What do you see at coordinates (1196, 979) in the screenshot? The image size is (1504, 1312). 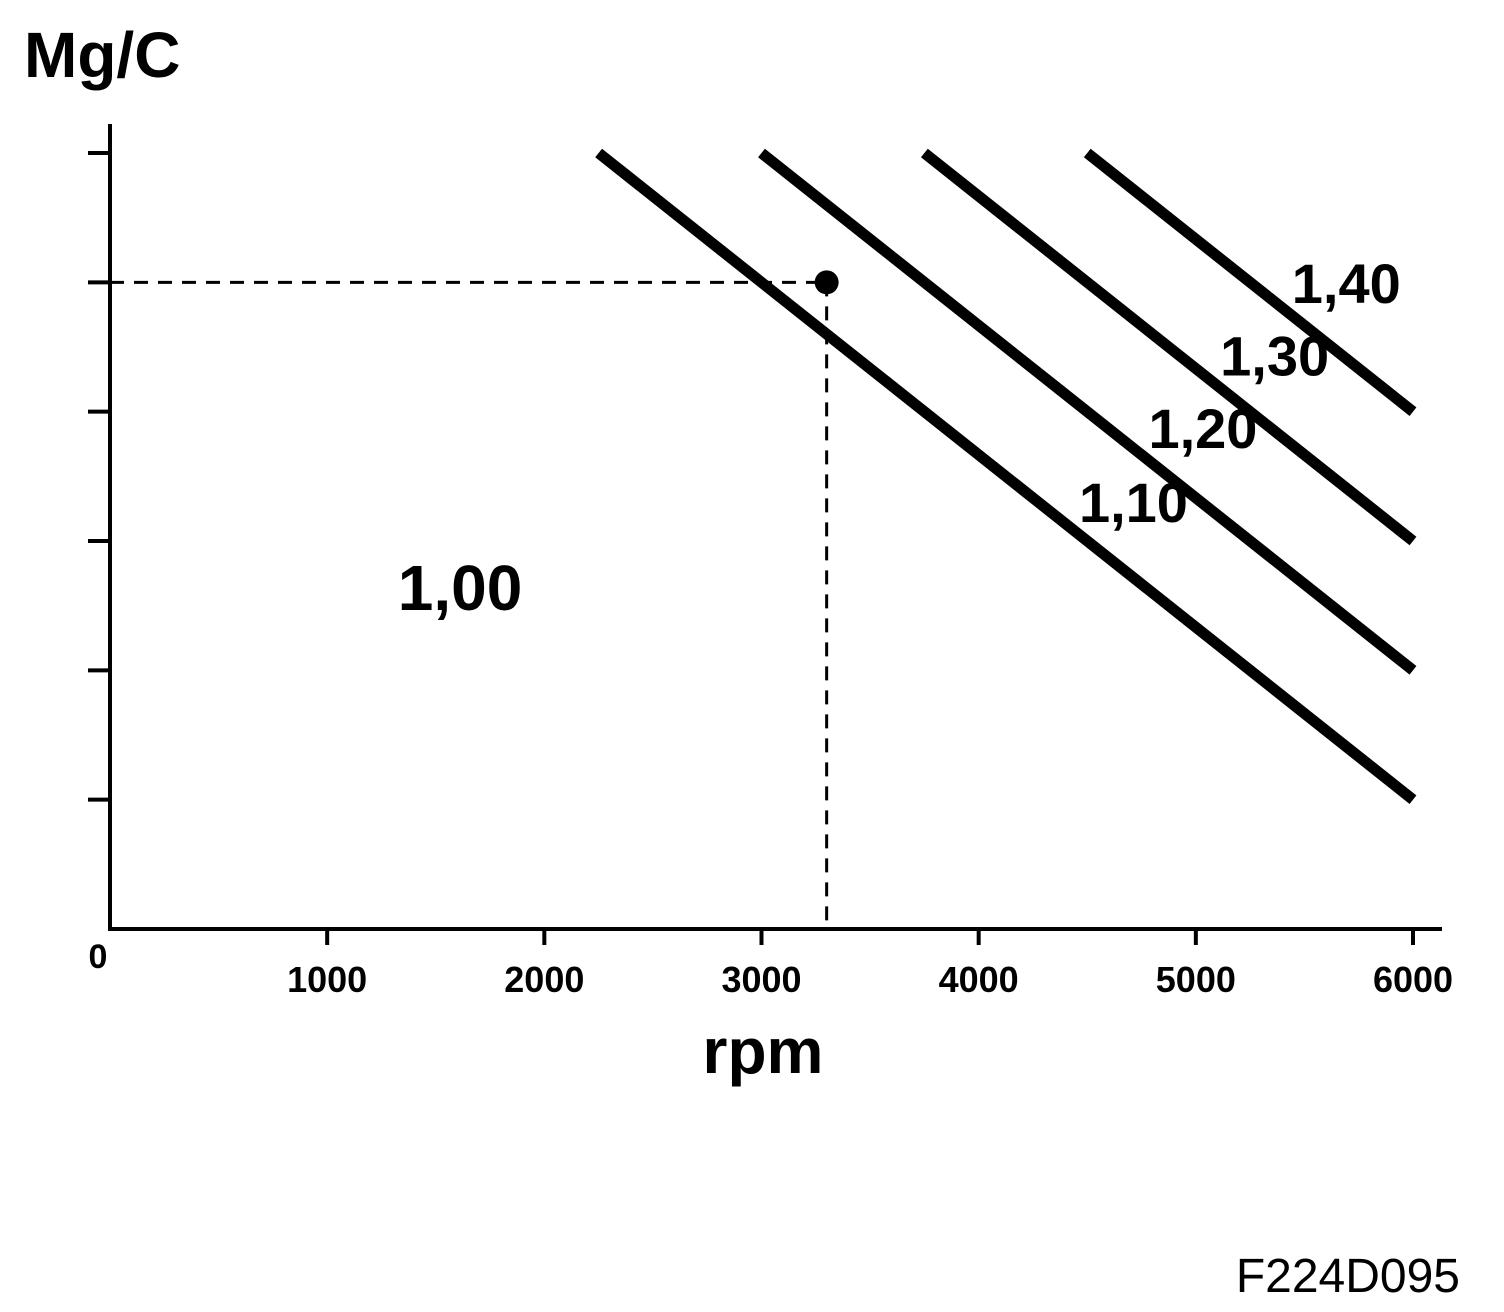 I see `x-tick-label: 5000` at bounding box center [1196, 979].